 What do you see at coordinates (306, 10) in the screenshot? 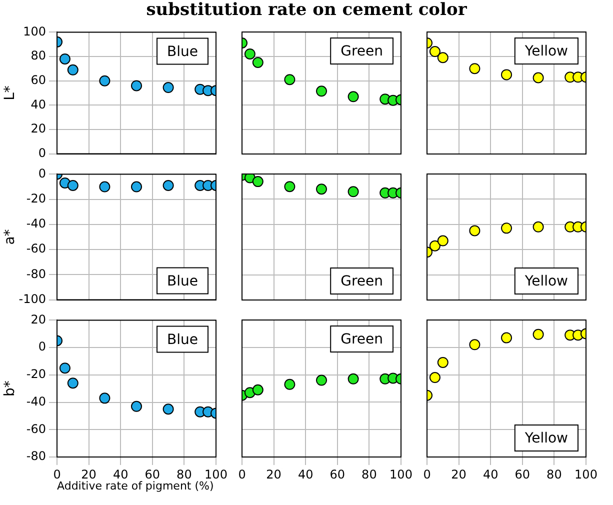
I see `text: substitution rate on cement color` at bounding box center [306, 10].